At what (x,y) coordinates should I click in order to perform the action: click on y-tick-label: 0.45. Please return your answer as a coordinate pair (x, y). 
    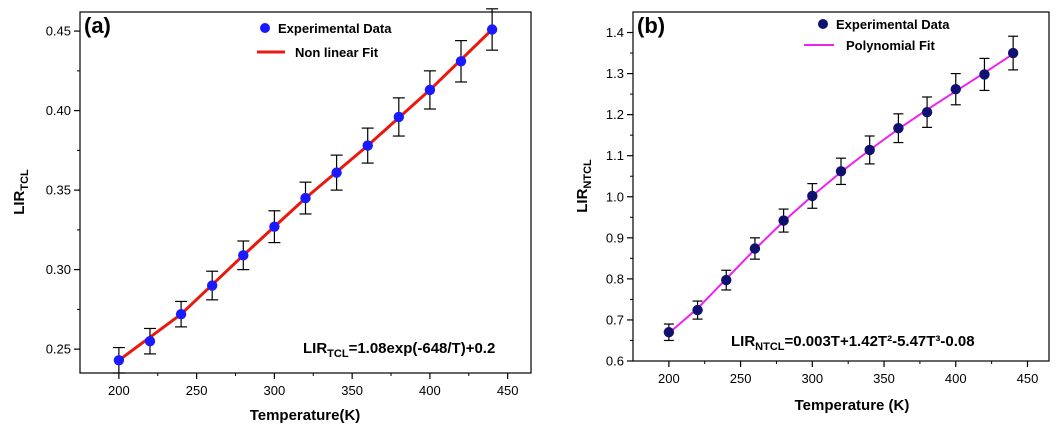
    Looking at the image, I should click on (58, 31).